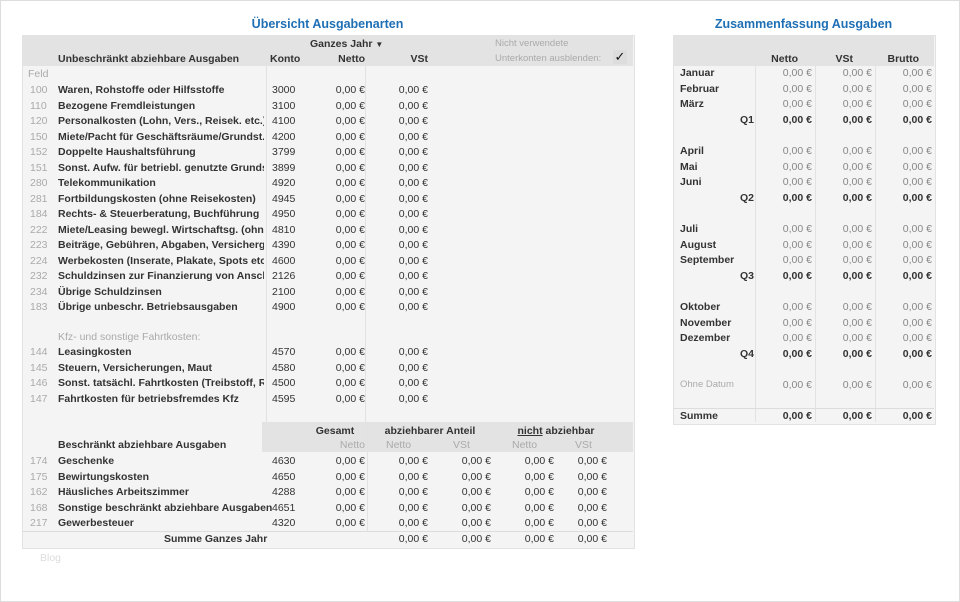 Image resolution: width=960 pixels, height=602 pixels. What do you see at coordinates (284, 307) in the screenshot?
I see `konto-number: 4900` at bounding box center [284, 307].